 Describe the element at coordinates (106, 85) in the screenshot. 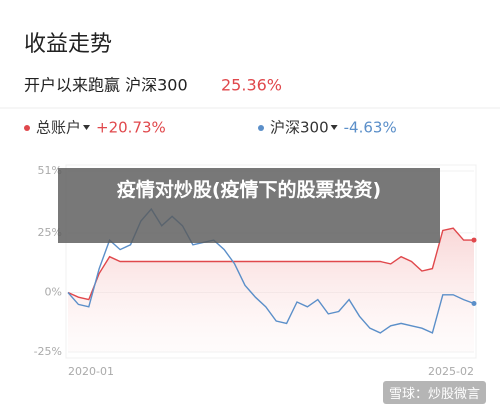

I see `summary-label: 开户以来跑赢 沪深300` at that location.